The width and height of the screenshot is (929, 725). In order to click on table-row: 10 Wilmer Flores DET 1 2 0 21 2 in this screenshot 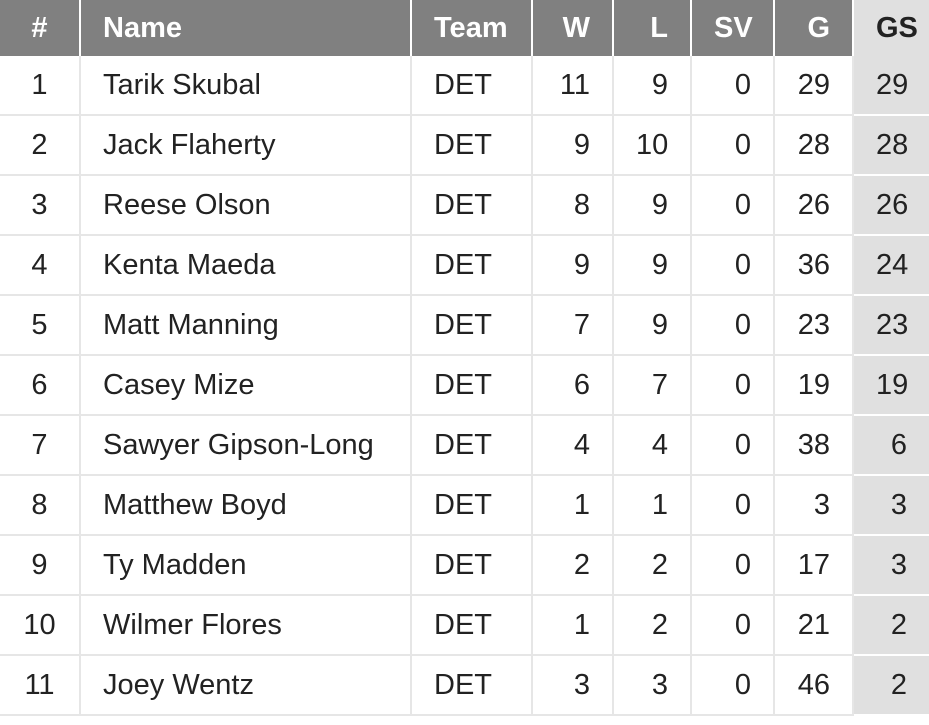, I will do `click(464, 625)`.